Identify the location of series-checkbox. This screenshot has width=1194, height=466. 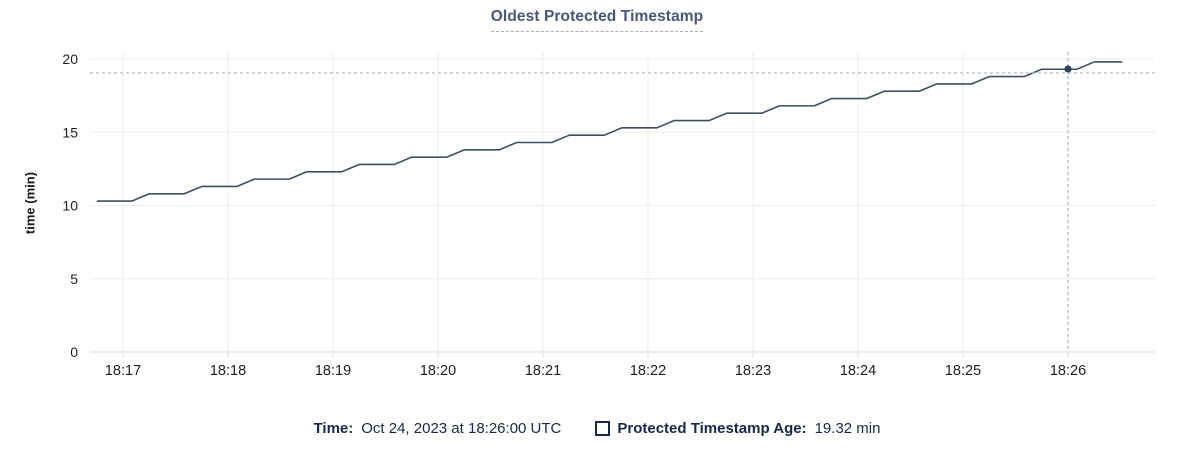
(603, 428).